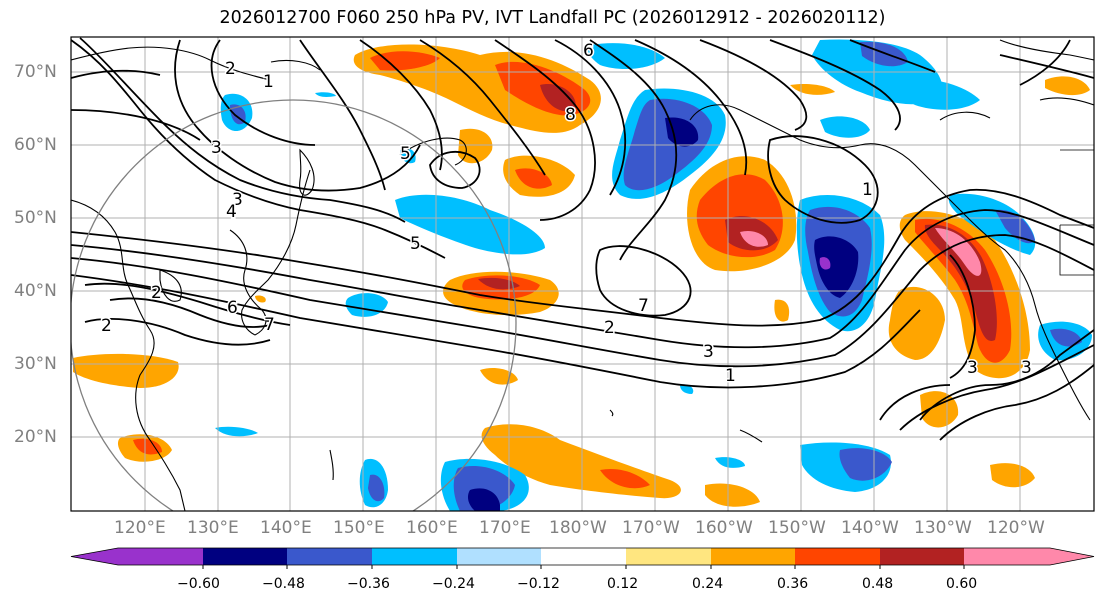 Image resolution: width=1105 pixels, height=604 pixels. I want to click on colorbar-tick-label: −0.12, so click(538, 584).